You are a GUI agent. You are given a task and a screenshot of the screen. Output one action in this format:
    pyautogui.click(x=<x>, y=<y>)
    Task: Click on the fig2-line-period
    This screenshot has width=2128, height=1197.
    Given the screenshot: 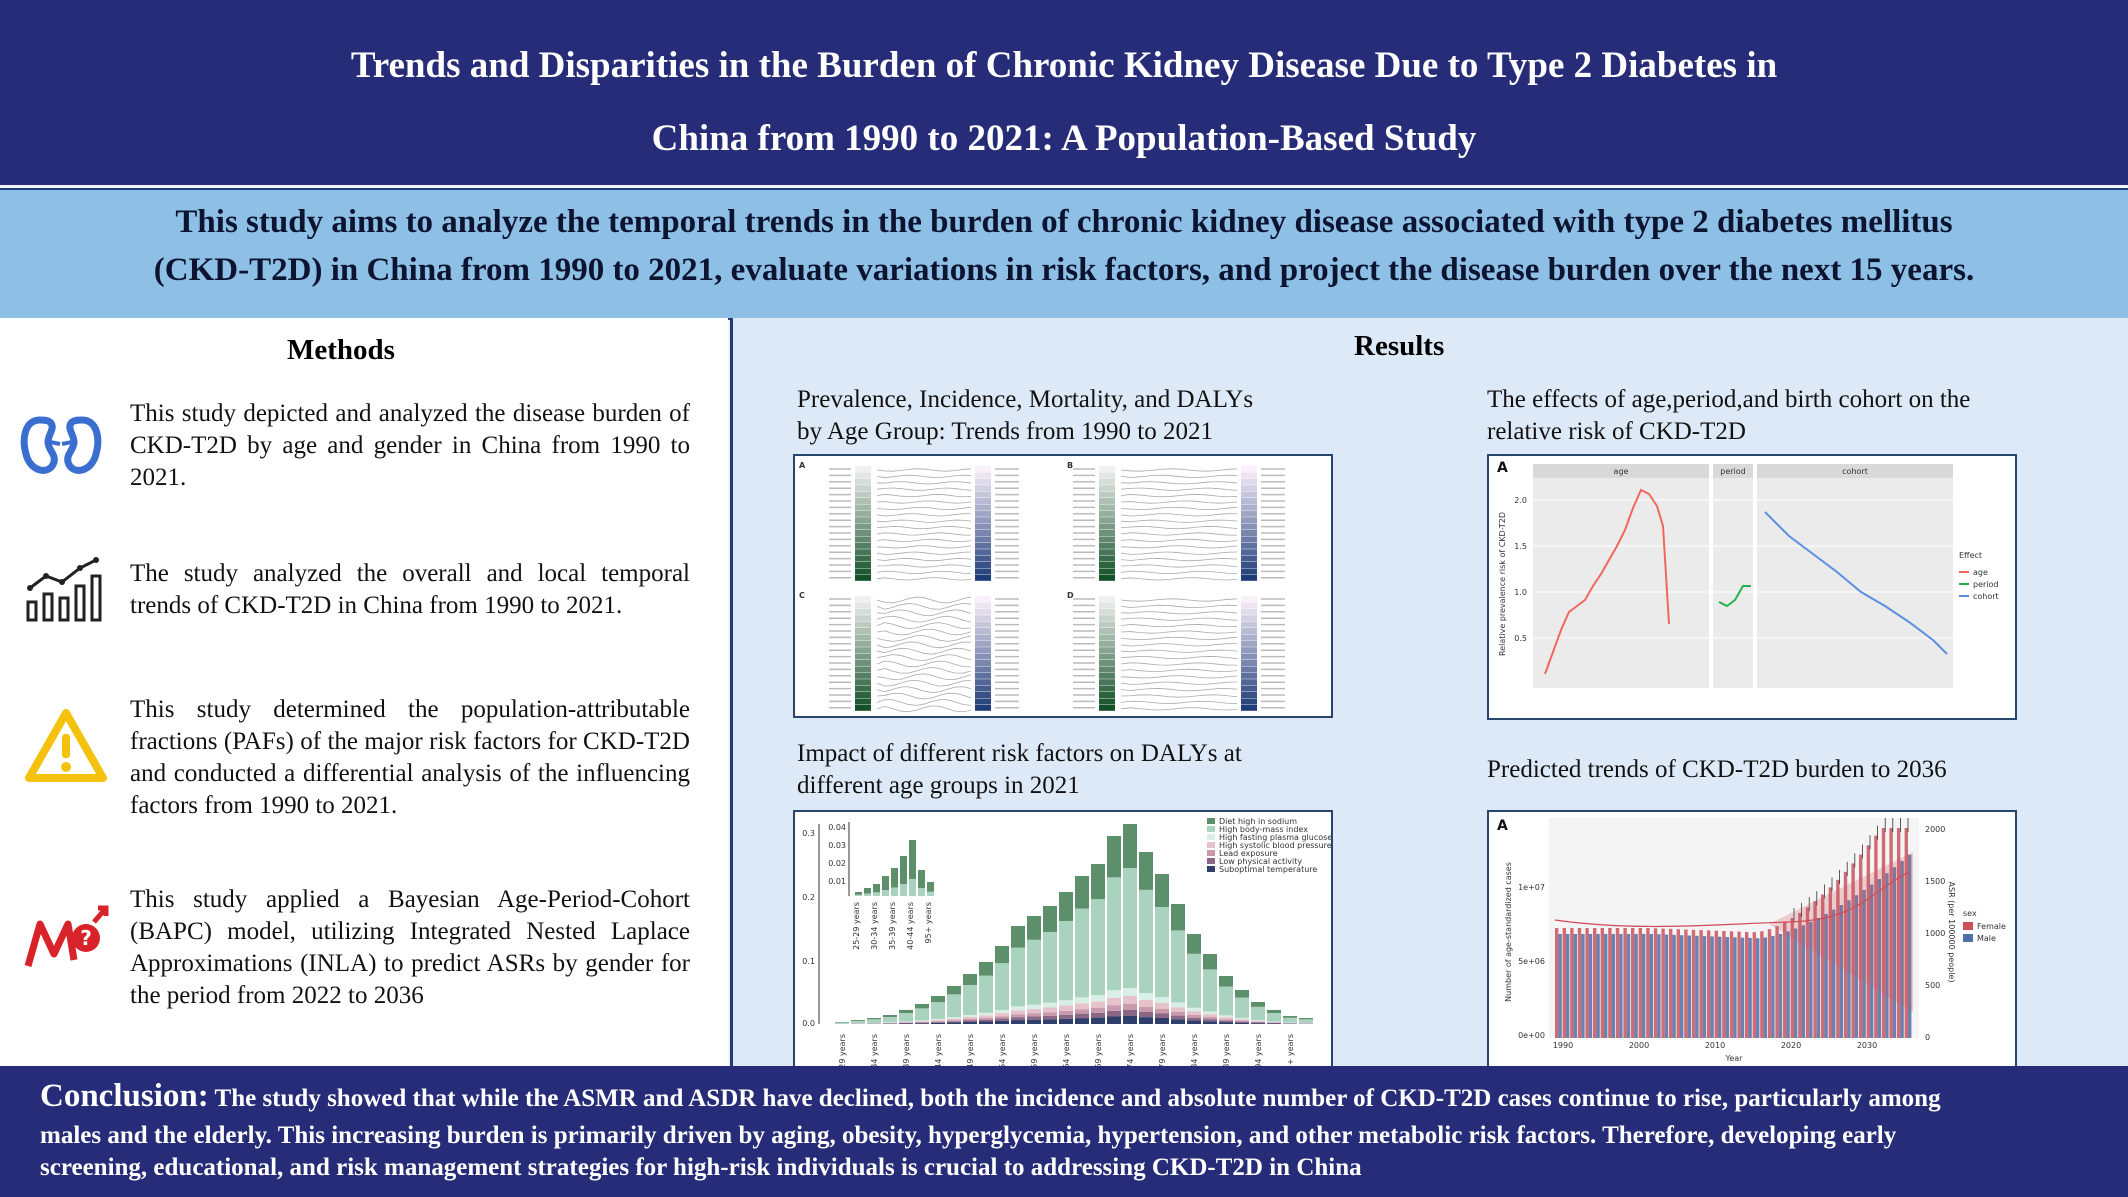 What is the action you would take?
    pyautogui.click(x=1734, y=596)
    